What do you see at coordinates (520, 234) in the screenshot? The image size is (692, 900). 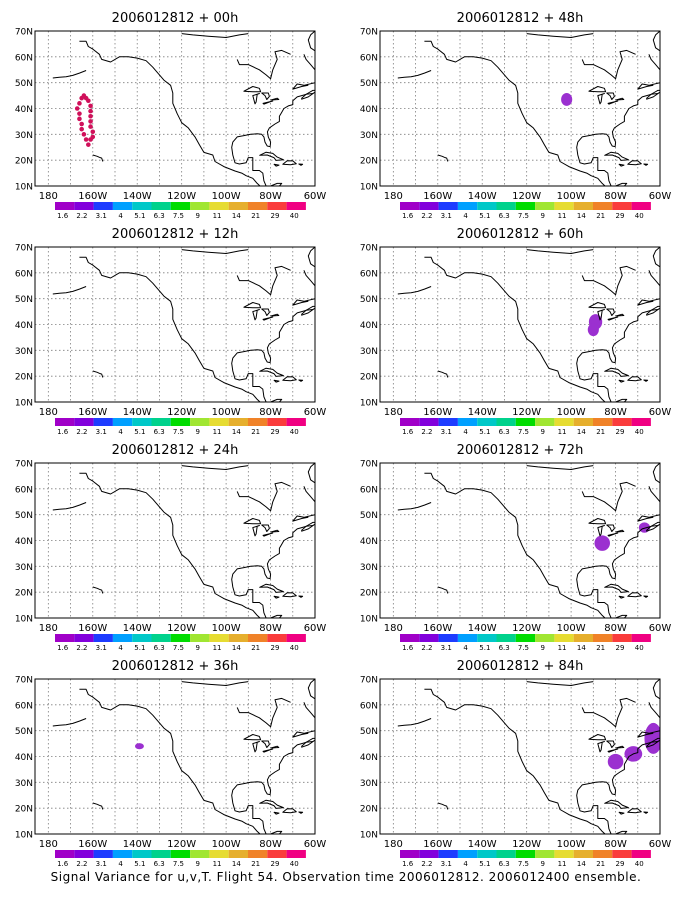 I see `panel-title: 2006012812 + 60h` at bounding box center [520, 234].